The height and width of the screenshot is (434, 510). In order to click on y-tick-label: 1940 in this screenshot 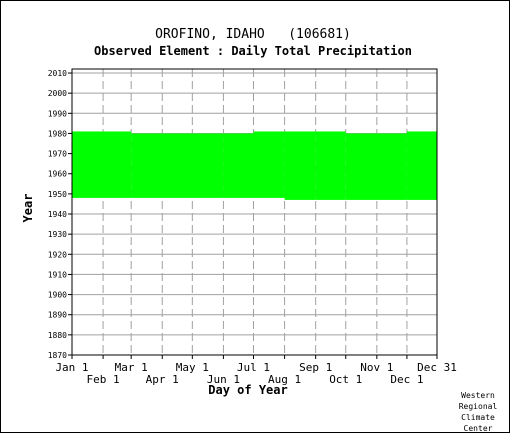, I will do `click(57, 214)`.